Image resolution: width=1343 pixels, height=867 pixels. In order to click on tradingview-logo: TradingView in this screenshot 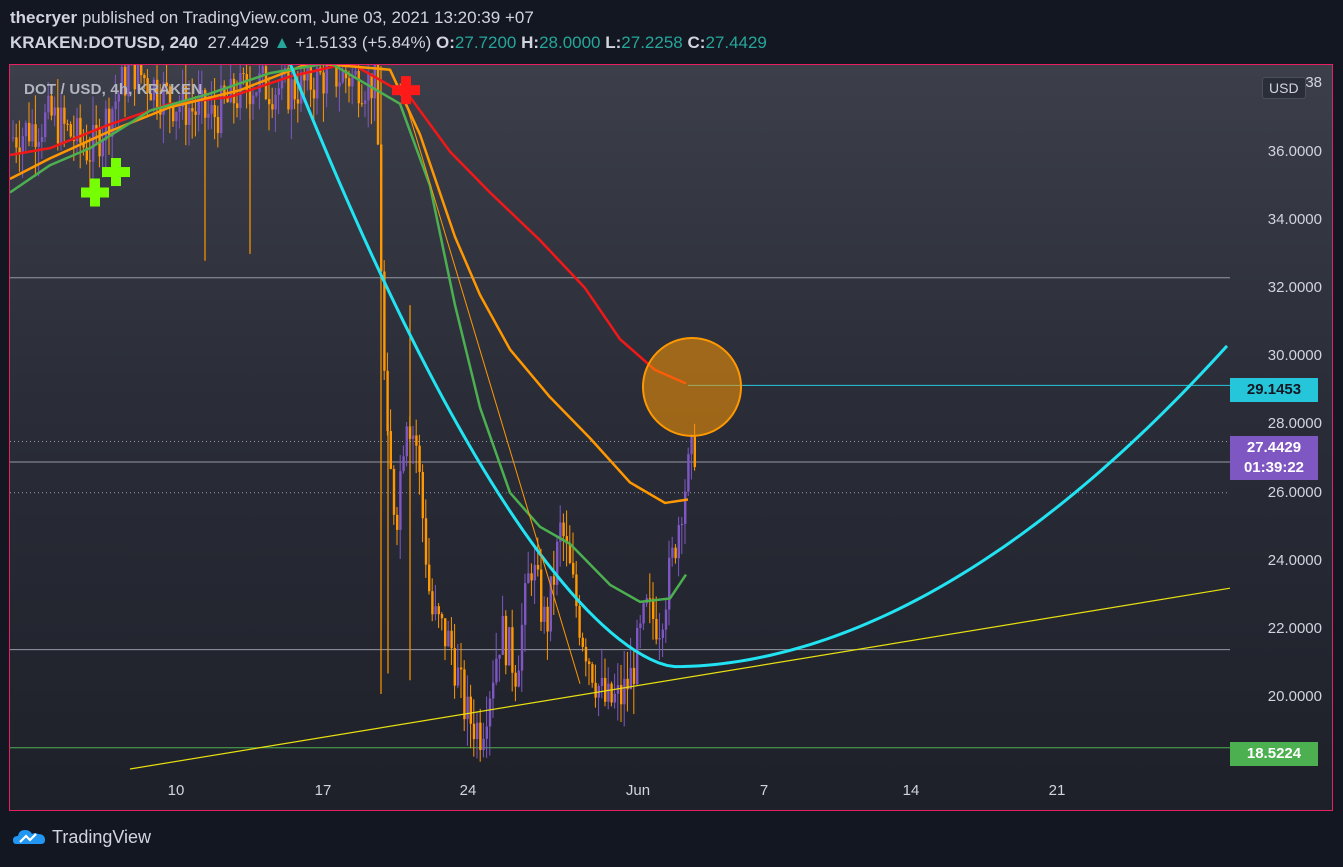, I will do `click(81, 837)`.